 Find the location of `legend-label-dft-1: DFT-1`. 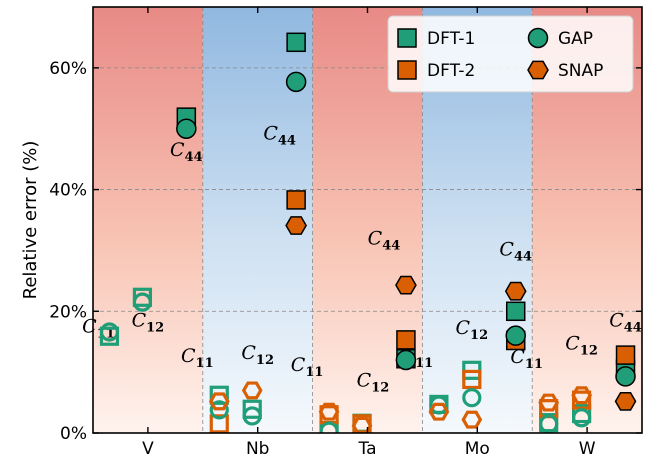

legend-label-dft-1: DFT-1 is located at coordinates (451, 39).